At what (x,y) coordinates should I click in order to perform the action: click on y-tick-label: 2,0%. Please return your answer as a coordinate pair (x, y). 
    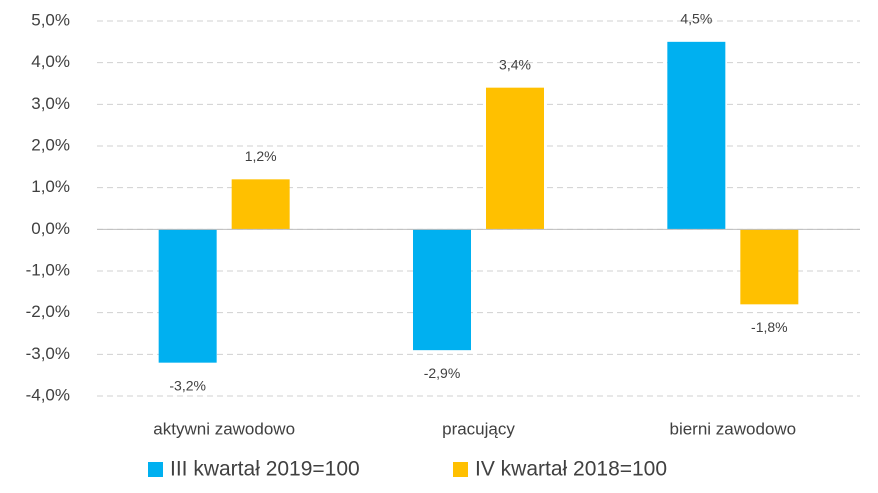
    Looking at the image, I should click on (50, 144).